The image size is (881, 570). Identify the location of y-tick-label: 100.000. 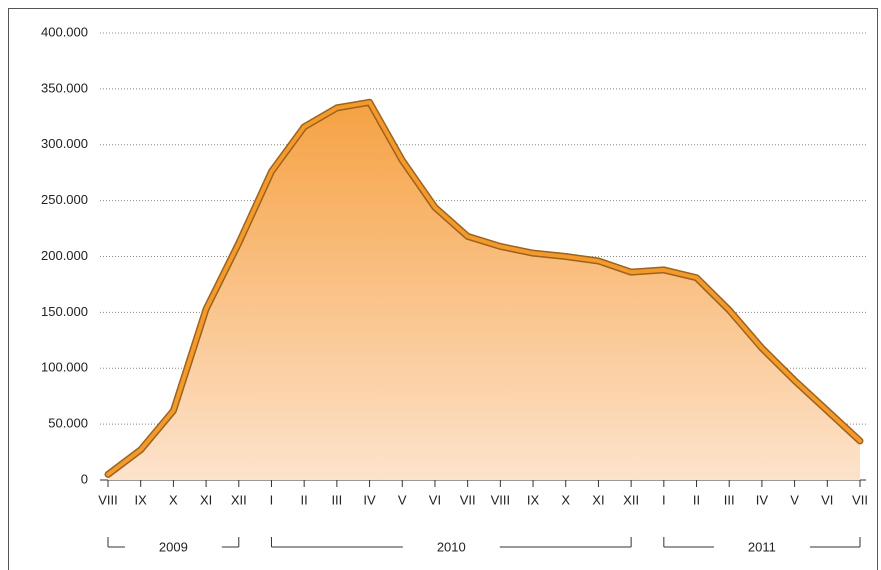
(64, 367).